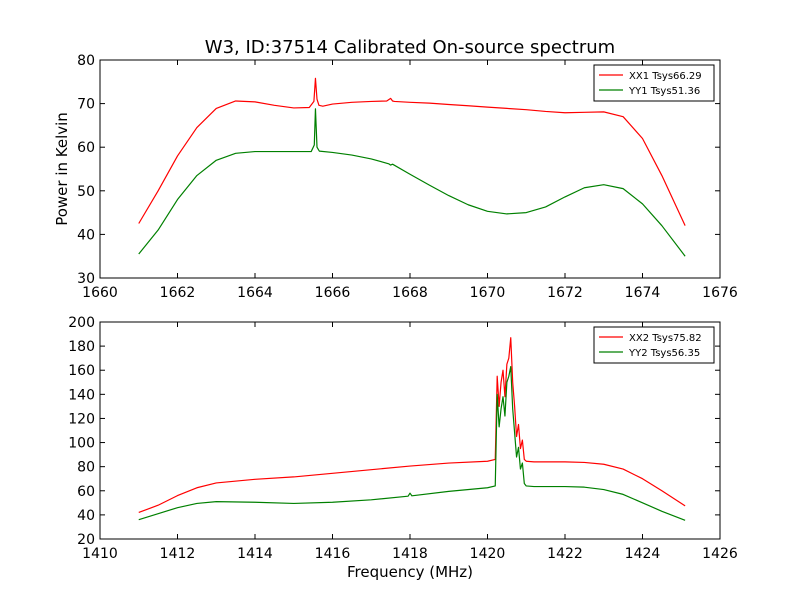 The image size is (800, 600). I want to click on x-tick-label: 1662, so click(178, 293).